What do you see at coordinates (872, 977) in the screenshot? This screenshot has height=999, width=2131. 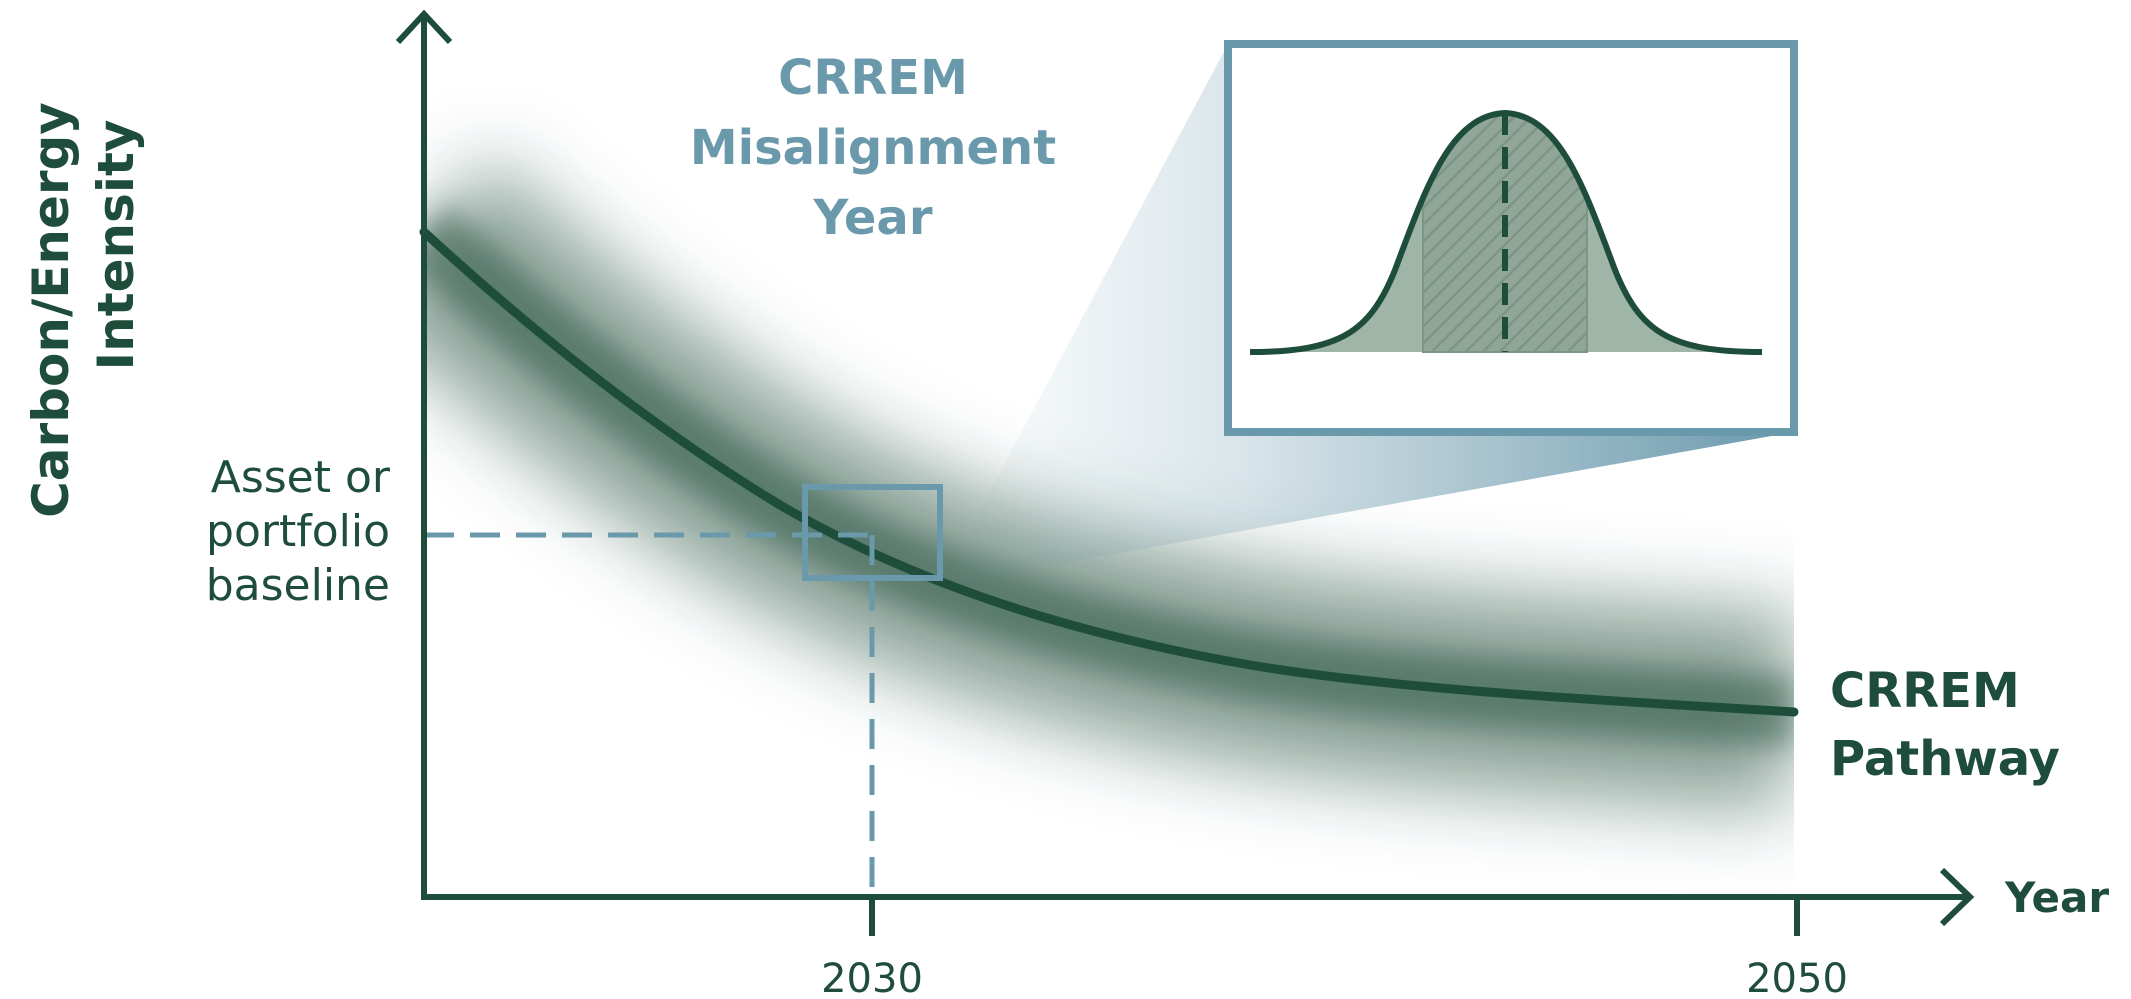 I see `tick-label-2030: 2030` at bounding box center [872, 977].